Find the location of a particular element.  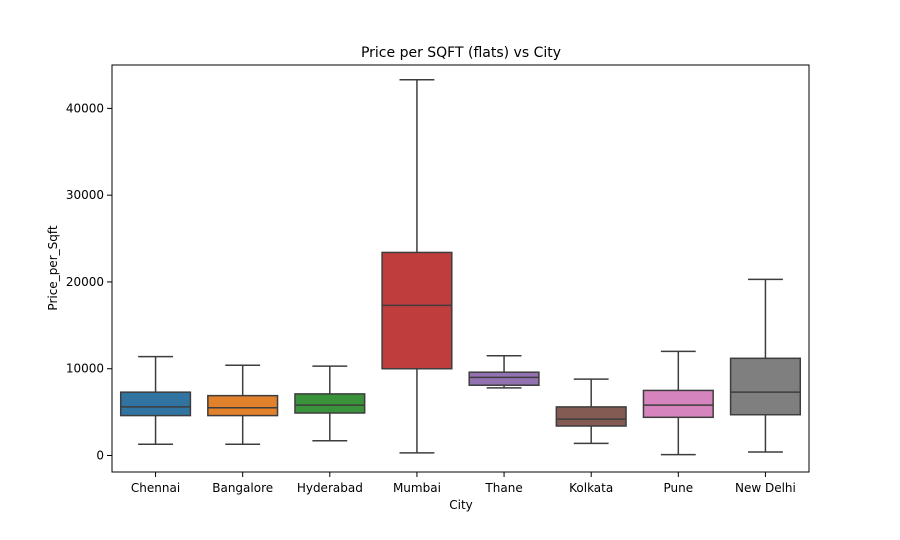

chart-title: Price per SQFT (flats) vs City is located at coordinates (461, 53).